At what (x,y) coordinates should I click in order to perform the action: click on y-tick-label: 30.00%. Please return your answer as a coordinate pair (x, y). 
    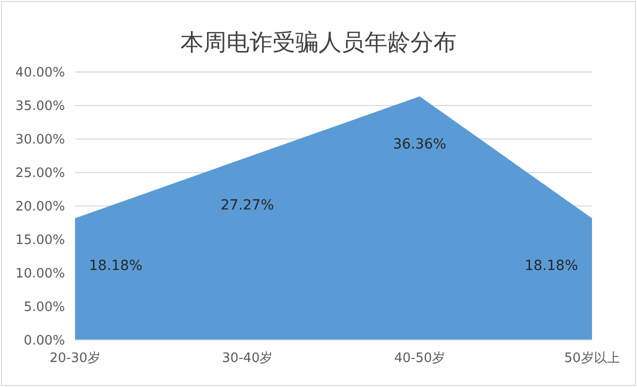
    Looking at the image, I should click on (40, 140).